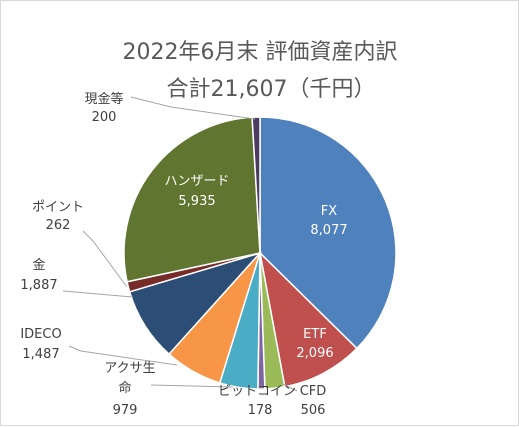  I want to click on pie-slice-fx, so click(328, 233).